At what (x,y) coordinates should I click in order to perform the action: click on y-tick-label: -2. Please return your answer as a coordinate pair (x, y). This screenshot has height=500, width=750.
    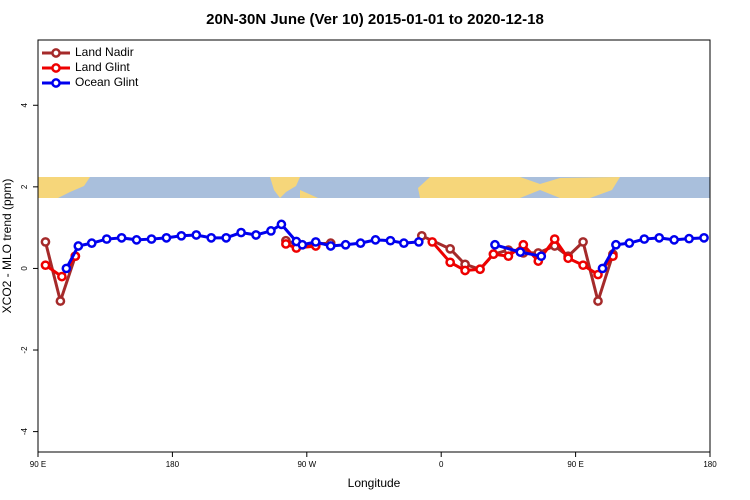
    Looking at the image, I should click on (24, 350).